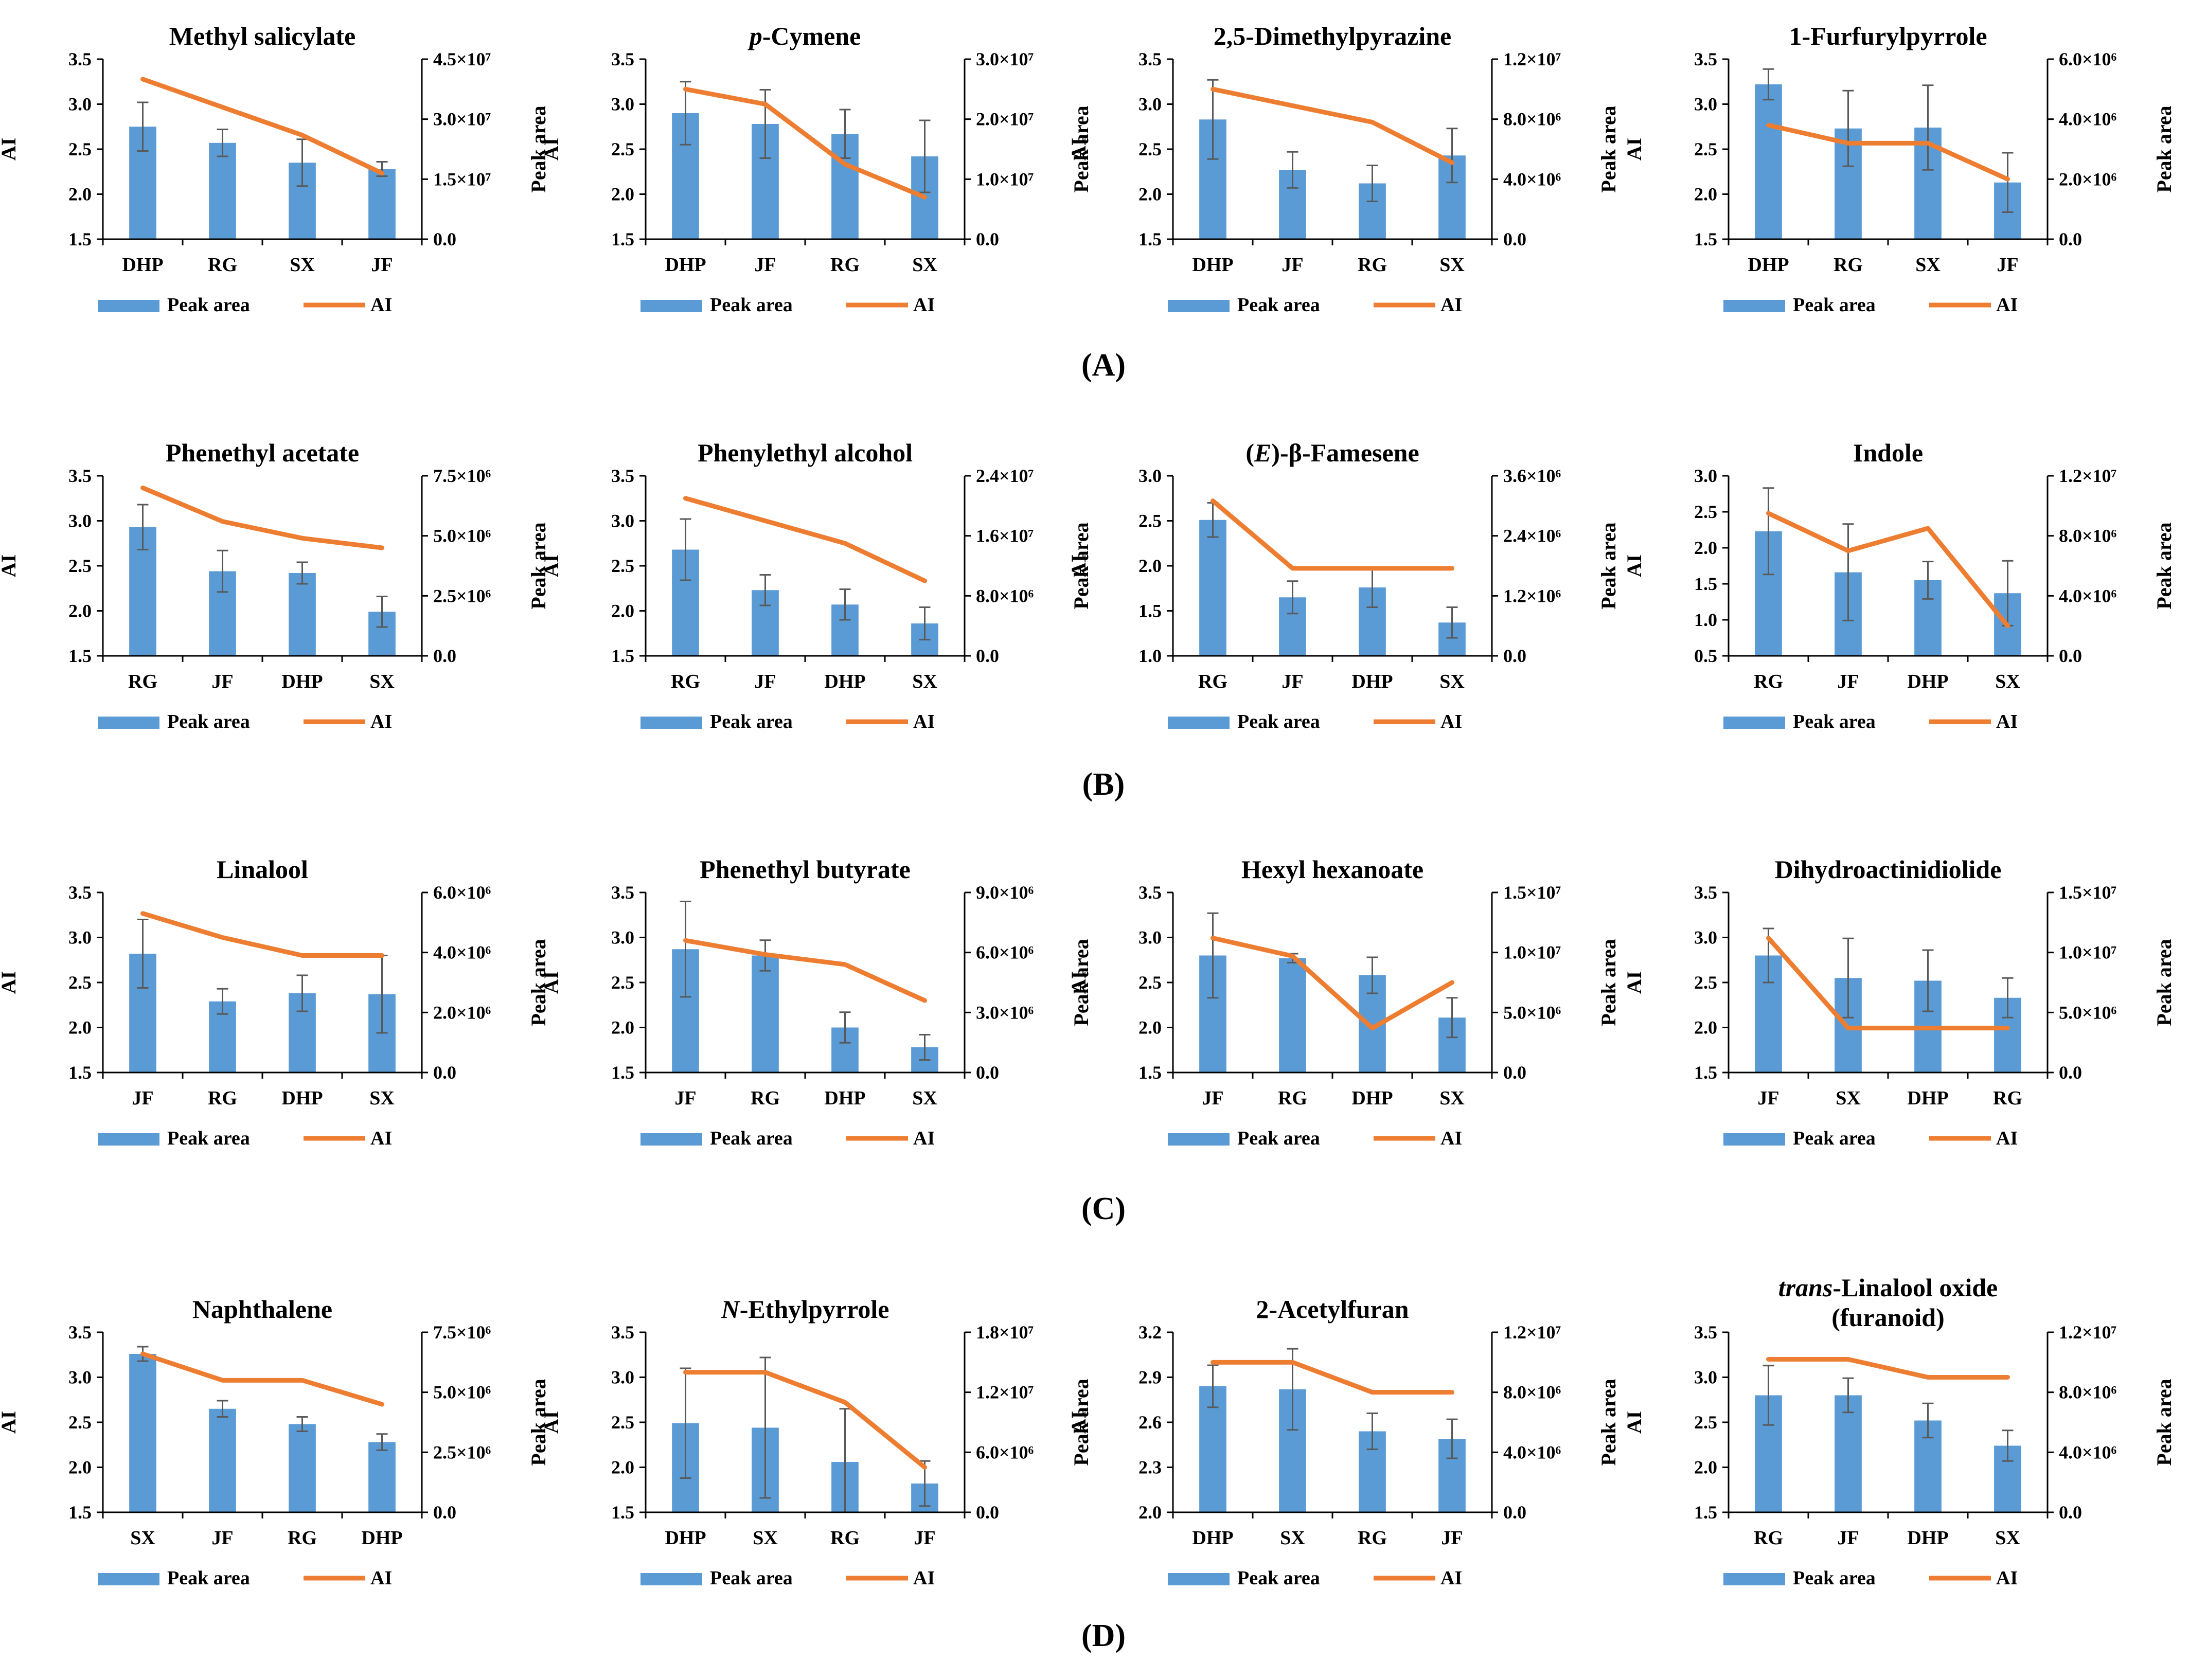 This screenshot has height=1680, width=2207. What do you see at coordinates (754, 36) in the screenshot?
I see `chart-title-part: p` at bounding box center [754, 36].